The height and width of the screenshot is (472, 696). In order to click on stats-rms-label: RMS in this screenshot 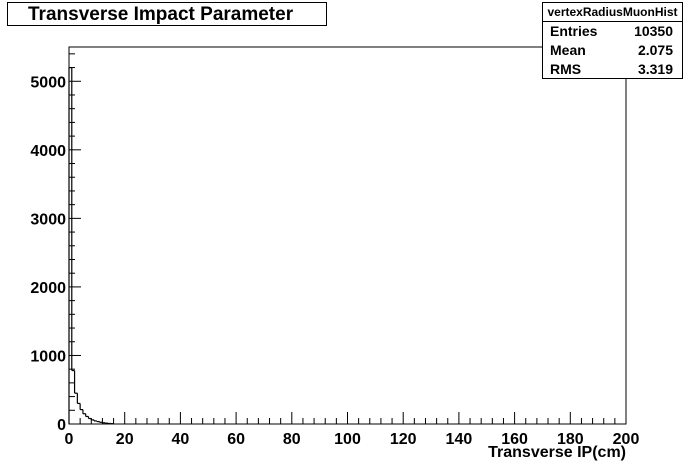, I will do `click(566, 69)`.